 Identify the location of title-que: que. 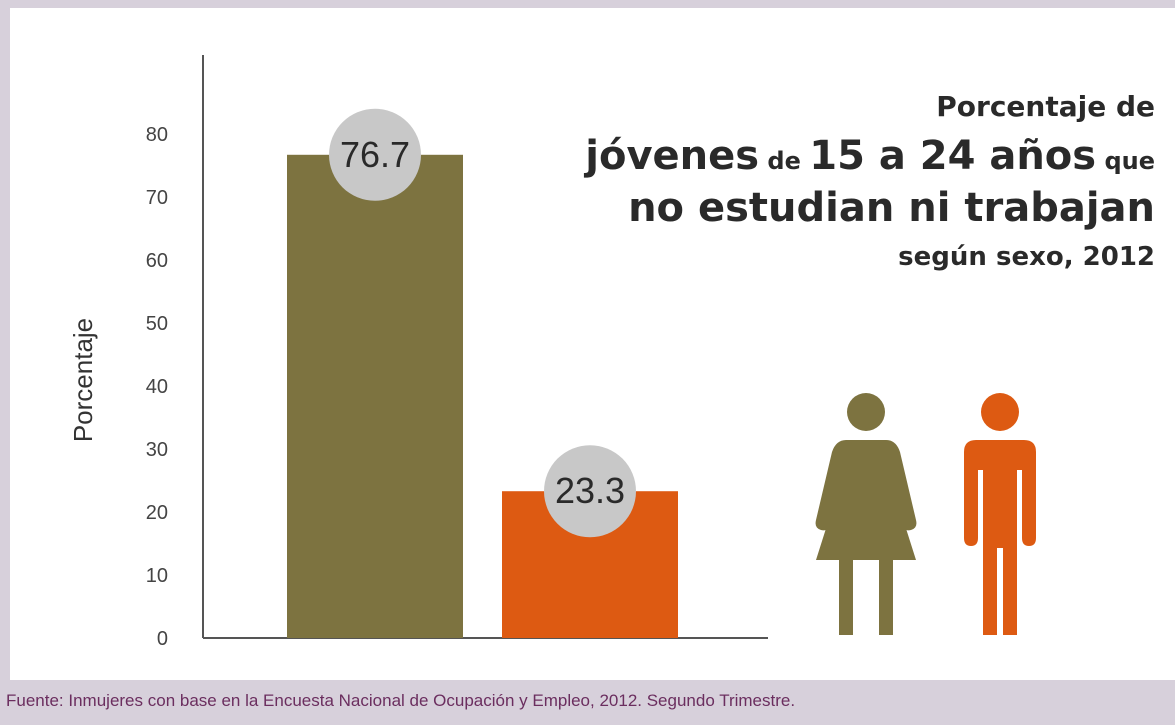
(1125, 160).